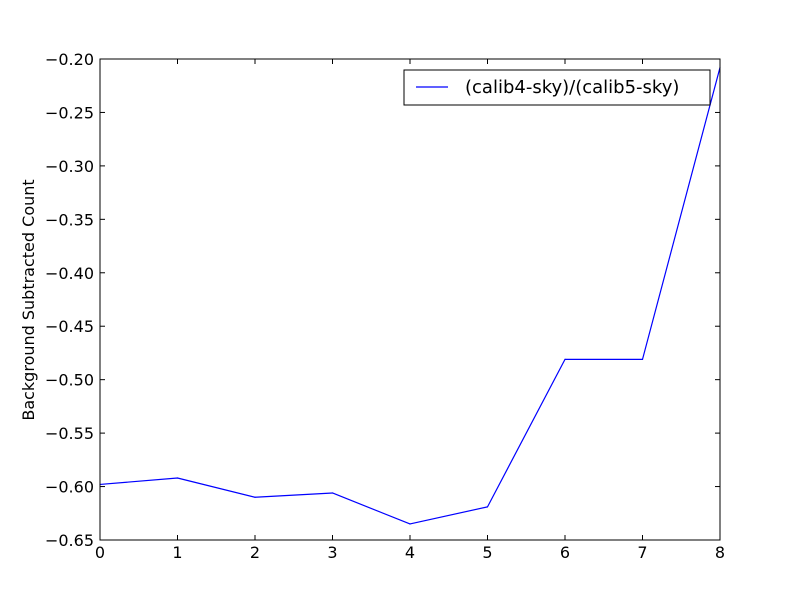 This screenshot has height=600, width=800. I want to click on x-tick-label: 4, so click(410, 552).